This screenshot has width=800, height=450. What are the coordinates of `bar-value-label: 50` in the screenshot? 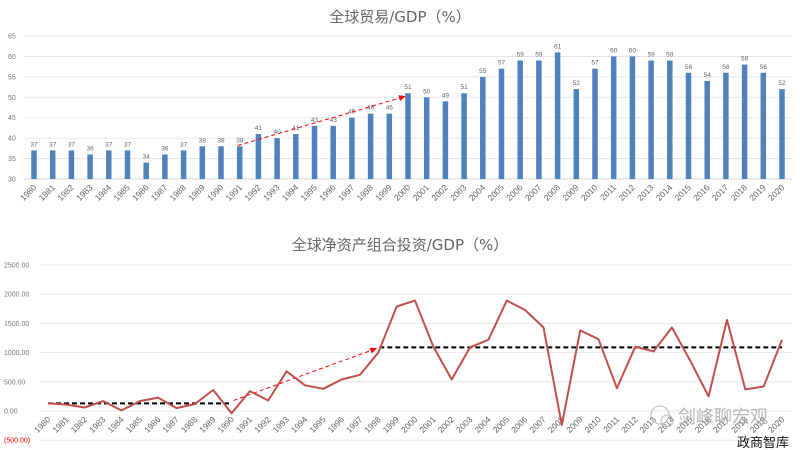 It's located at (427, 91).